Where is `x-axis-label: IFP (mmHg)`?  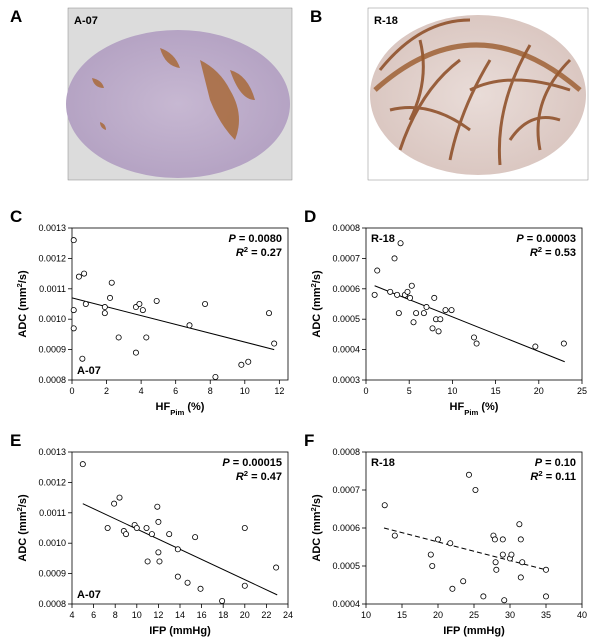 x-axis-label: IFP (mmHg) is located at coordinates (180, 631).